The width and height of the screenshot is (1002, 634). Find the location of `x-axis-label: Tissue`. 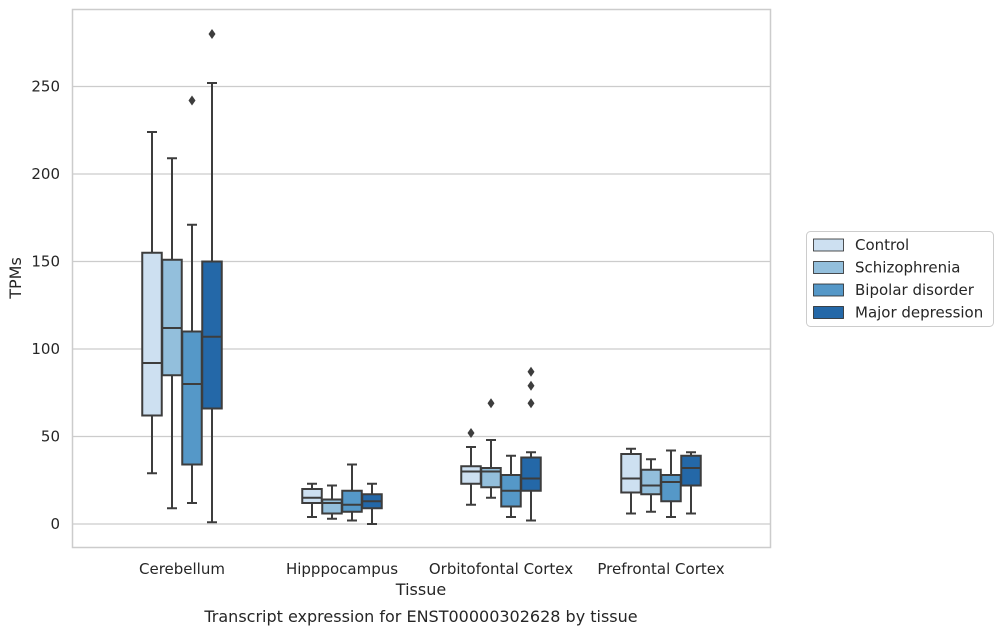

x-axis-label: Tissue is located at coordinates (420, 589).